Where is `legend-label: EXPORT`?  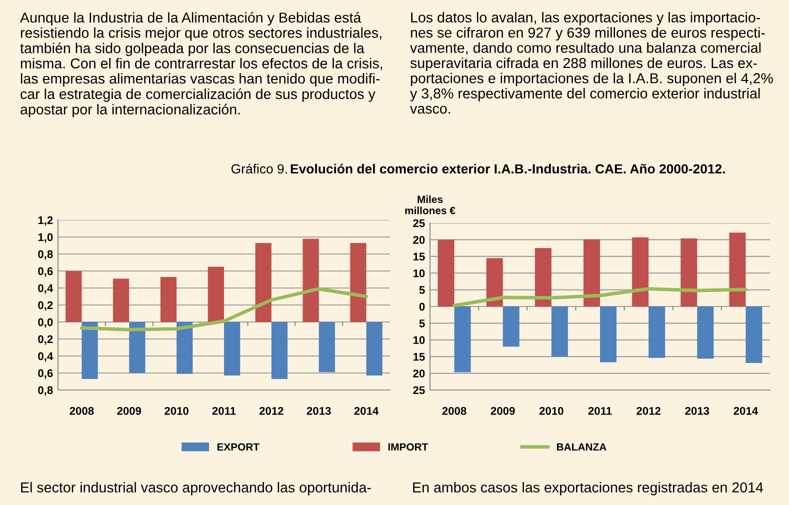
legend-label: EXPORT is located at coordinates (238, 447).